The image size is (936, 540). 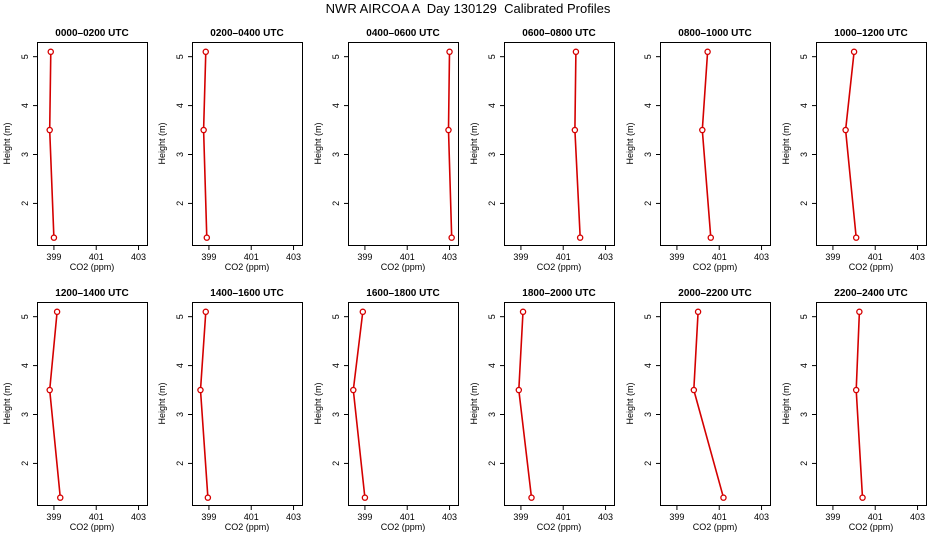 I want to click on panel-9-xtick-label-0: 399, so click(x=364, y=517).